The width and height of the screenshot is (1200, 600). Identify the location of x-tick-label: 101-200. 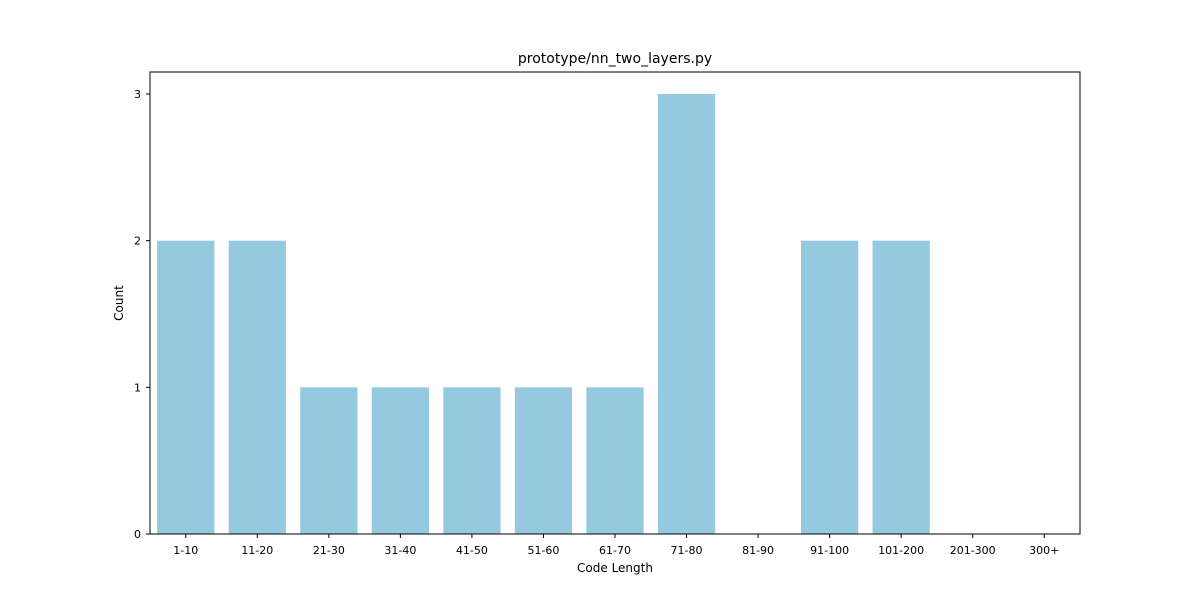
(901, 550).